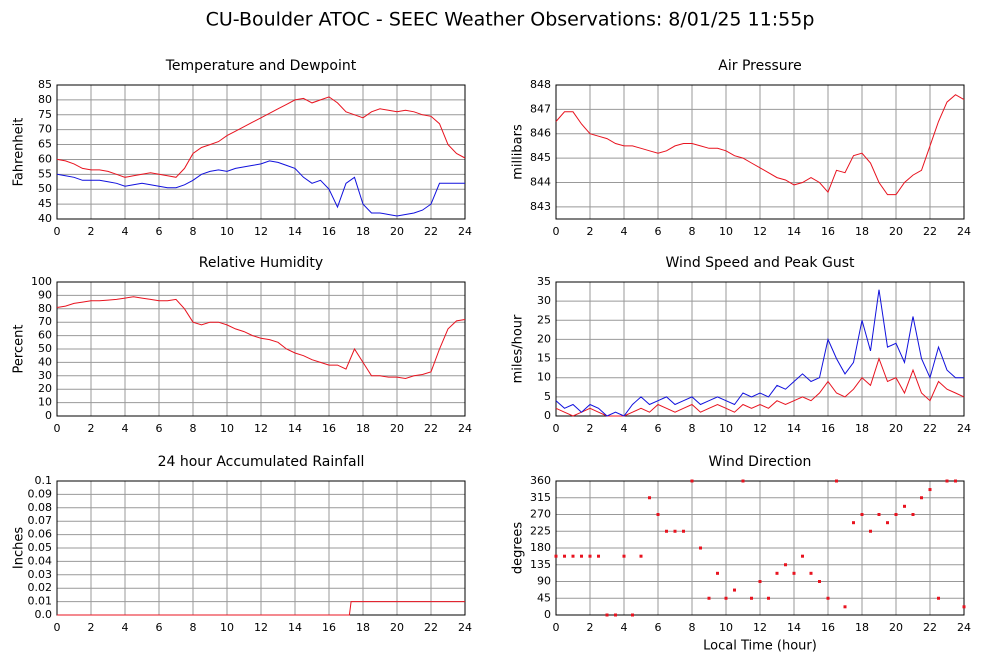  Describe the element at coordinates (518, 348) in the screenshot. I see `y-axis-label: miles/hour` at that location.